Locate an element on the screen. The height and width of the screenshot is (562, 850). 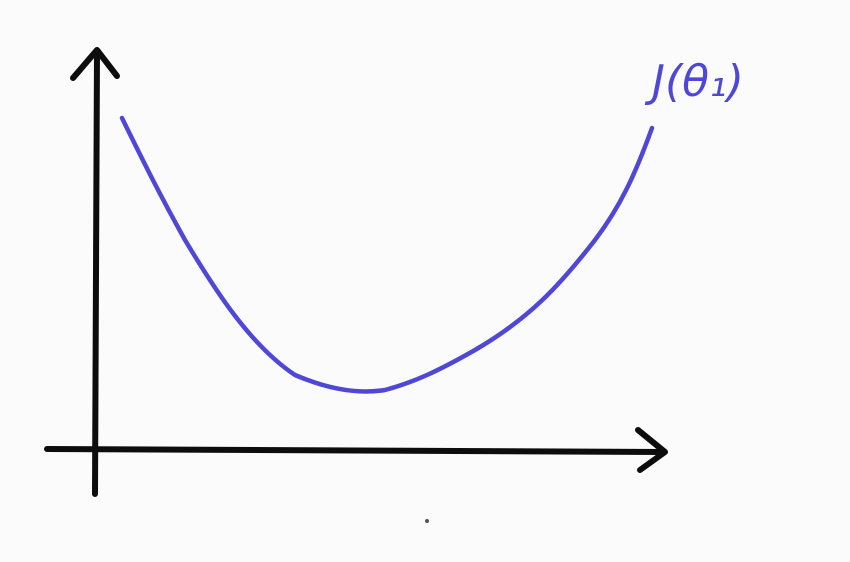
y-axis-line is located at coordinates (96, 273).